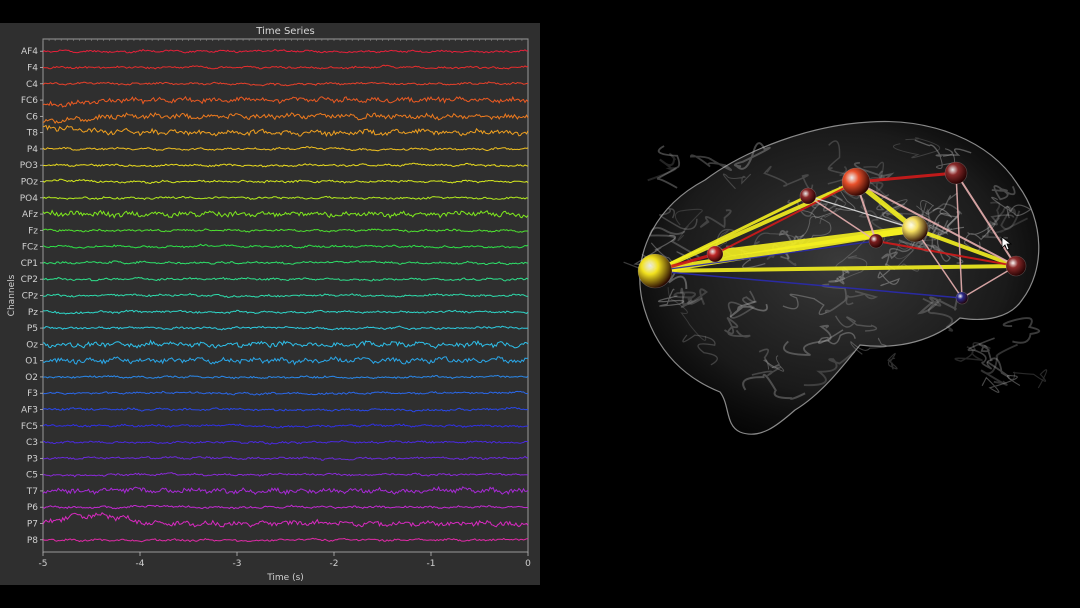 The width and height of the screenshot is (1080, 608). Describe the element at coordinates (30, 248) in the screenshot. I see `channel-label: FCz` at that location.